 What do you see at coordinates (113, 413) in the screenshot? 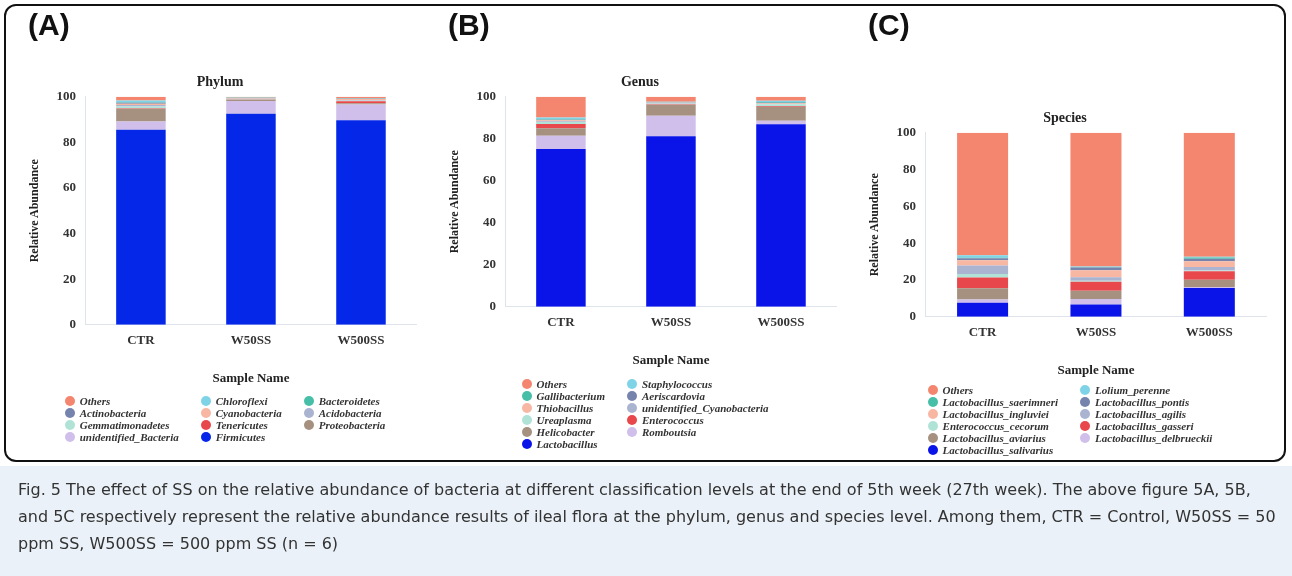
I see `legend-label: Actinobacteria` at bounding box center [113, 413].